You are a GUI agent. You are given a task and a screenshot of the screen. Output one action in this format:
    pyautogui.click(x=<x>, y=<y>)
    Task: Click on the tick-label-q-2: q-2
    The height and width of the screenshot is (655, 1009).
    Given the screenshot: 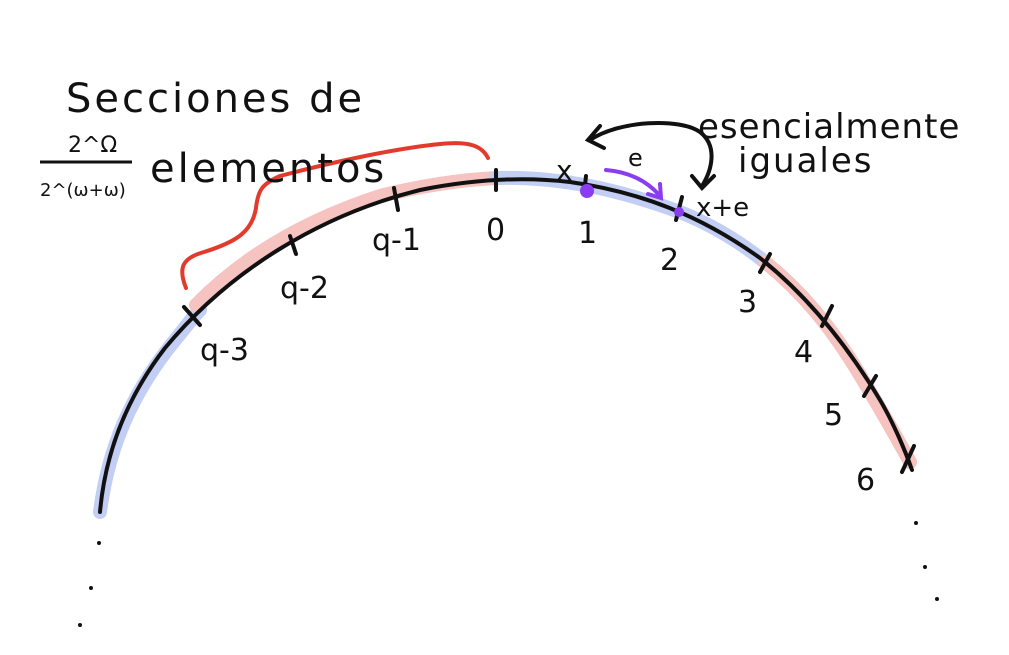 What is the action you would take?
    pyautogui.click(x=304, y=288)
    